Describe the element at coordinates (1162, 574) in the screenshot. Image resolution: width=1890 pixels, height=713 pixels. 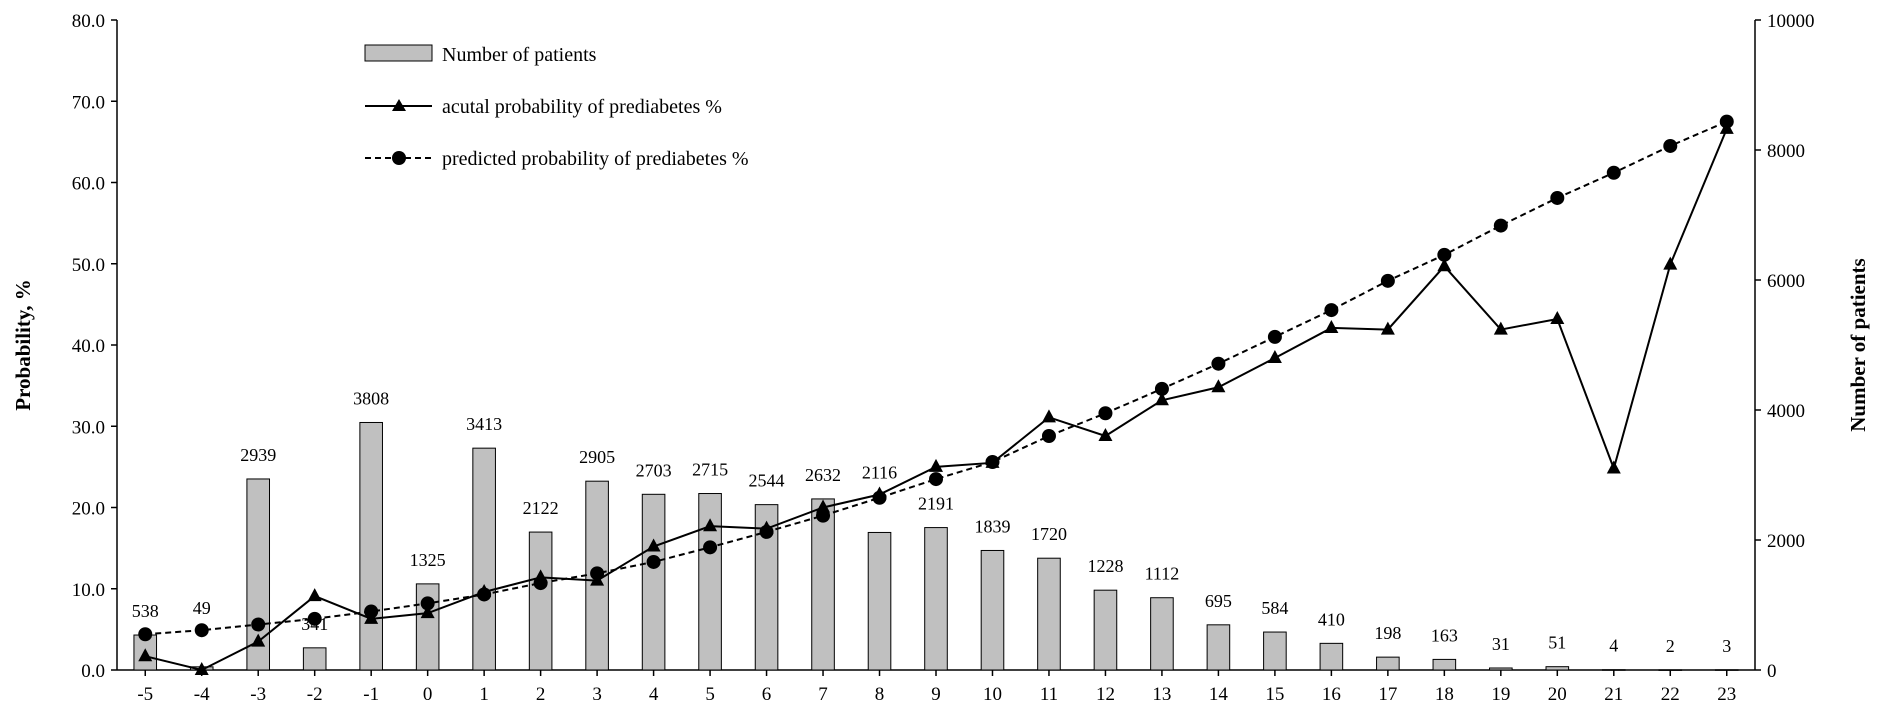
I see `bar-data-label-18: 1112` at that location.